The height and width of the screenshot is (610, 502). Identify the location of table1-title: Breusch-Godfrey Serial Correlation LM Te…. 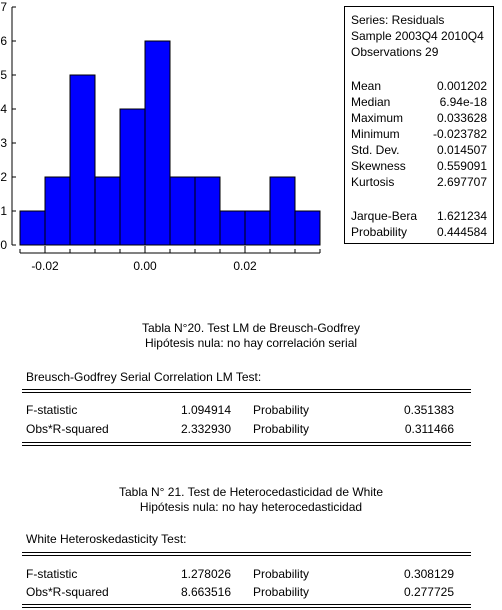
(144, 377).